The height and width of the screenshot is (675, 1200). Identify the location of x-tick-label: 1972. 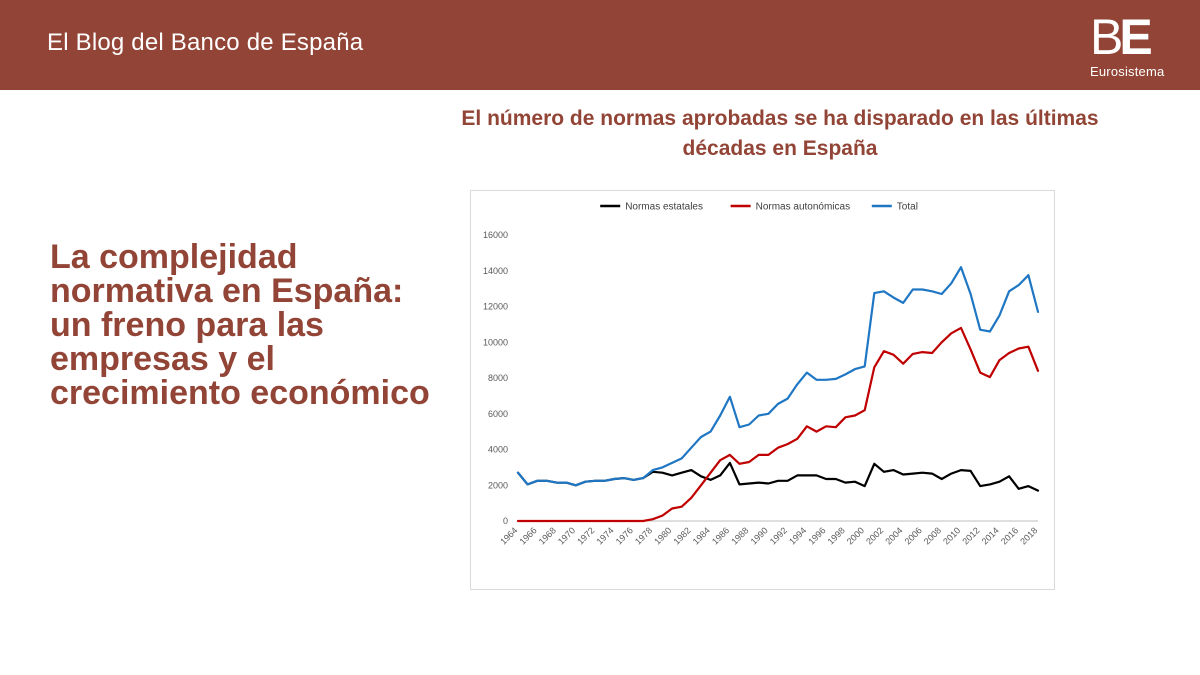
(585, 535).